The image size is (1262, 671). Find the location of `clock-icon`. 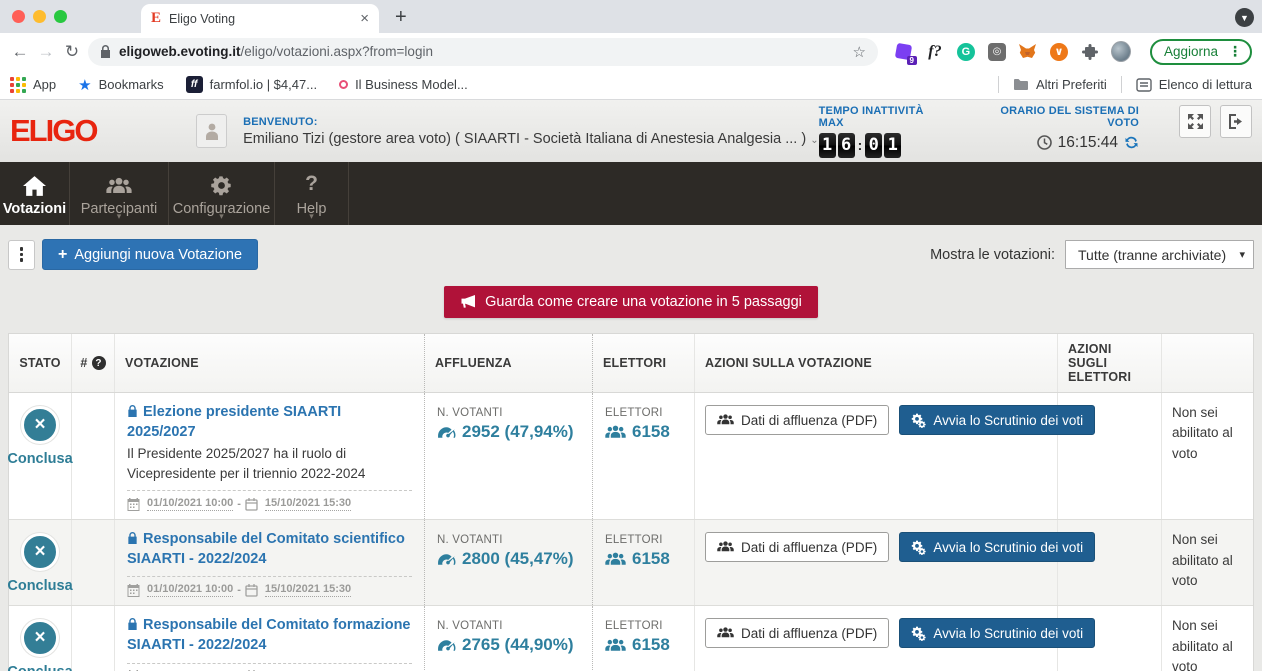

clock-icon is located at coordinates (1044, 142).